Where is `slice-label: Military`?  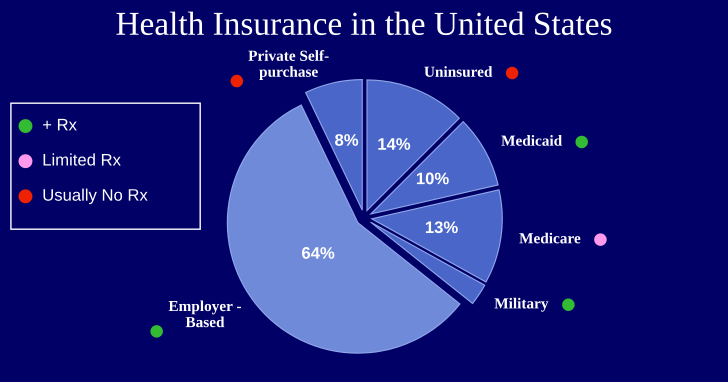
slice-label: Military is located at coordinates (521, 305).